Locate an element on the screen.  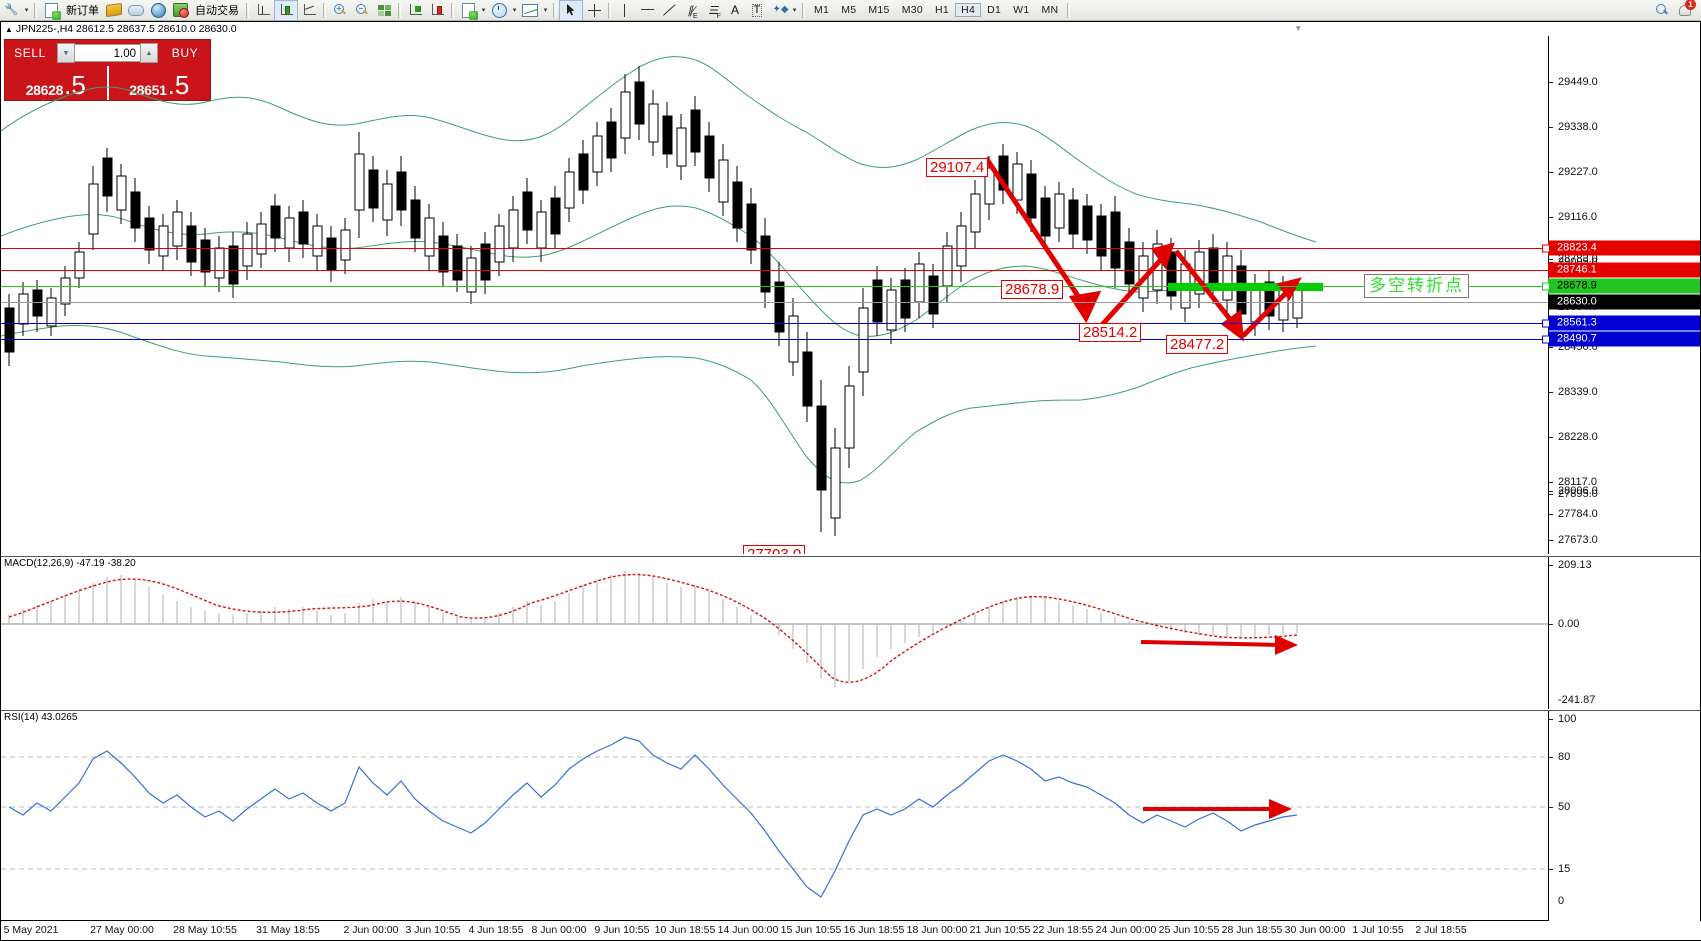
timeframe-m15: M15 is located at coordinates (879, 10).